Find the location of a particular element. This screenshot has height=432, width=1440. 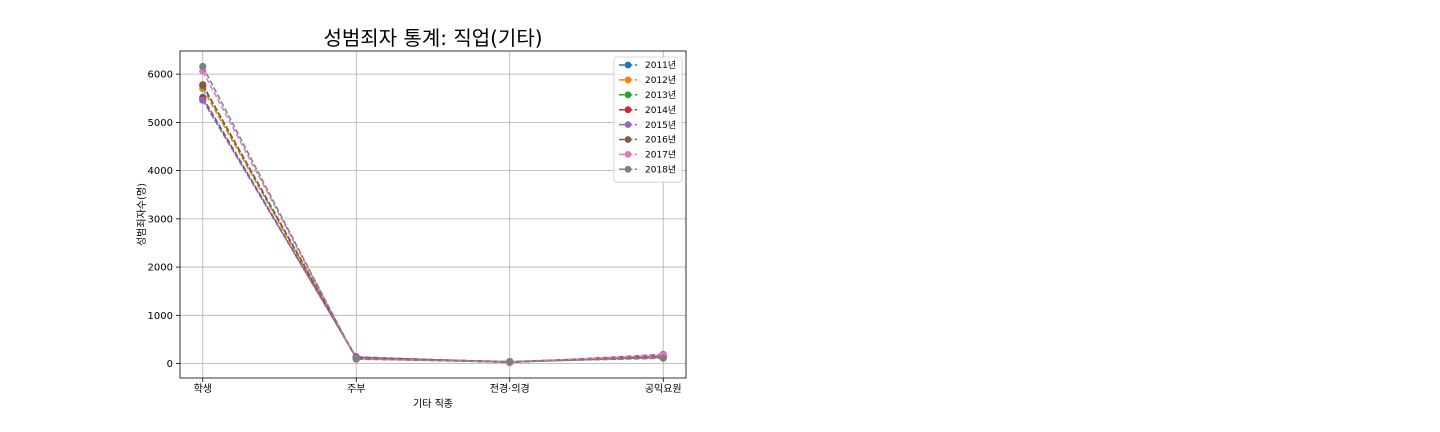

y-tick-label: 6000 is located at coordinates (160, 75).